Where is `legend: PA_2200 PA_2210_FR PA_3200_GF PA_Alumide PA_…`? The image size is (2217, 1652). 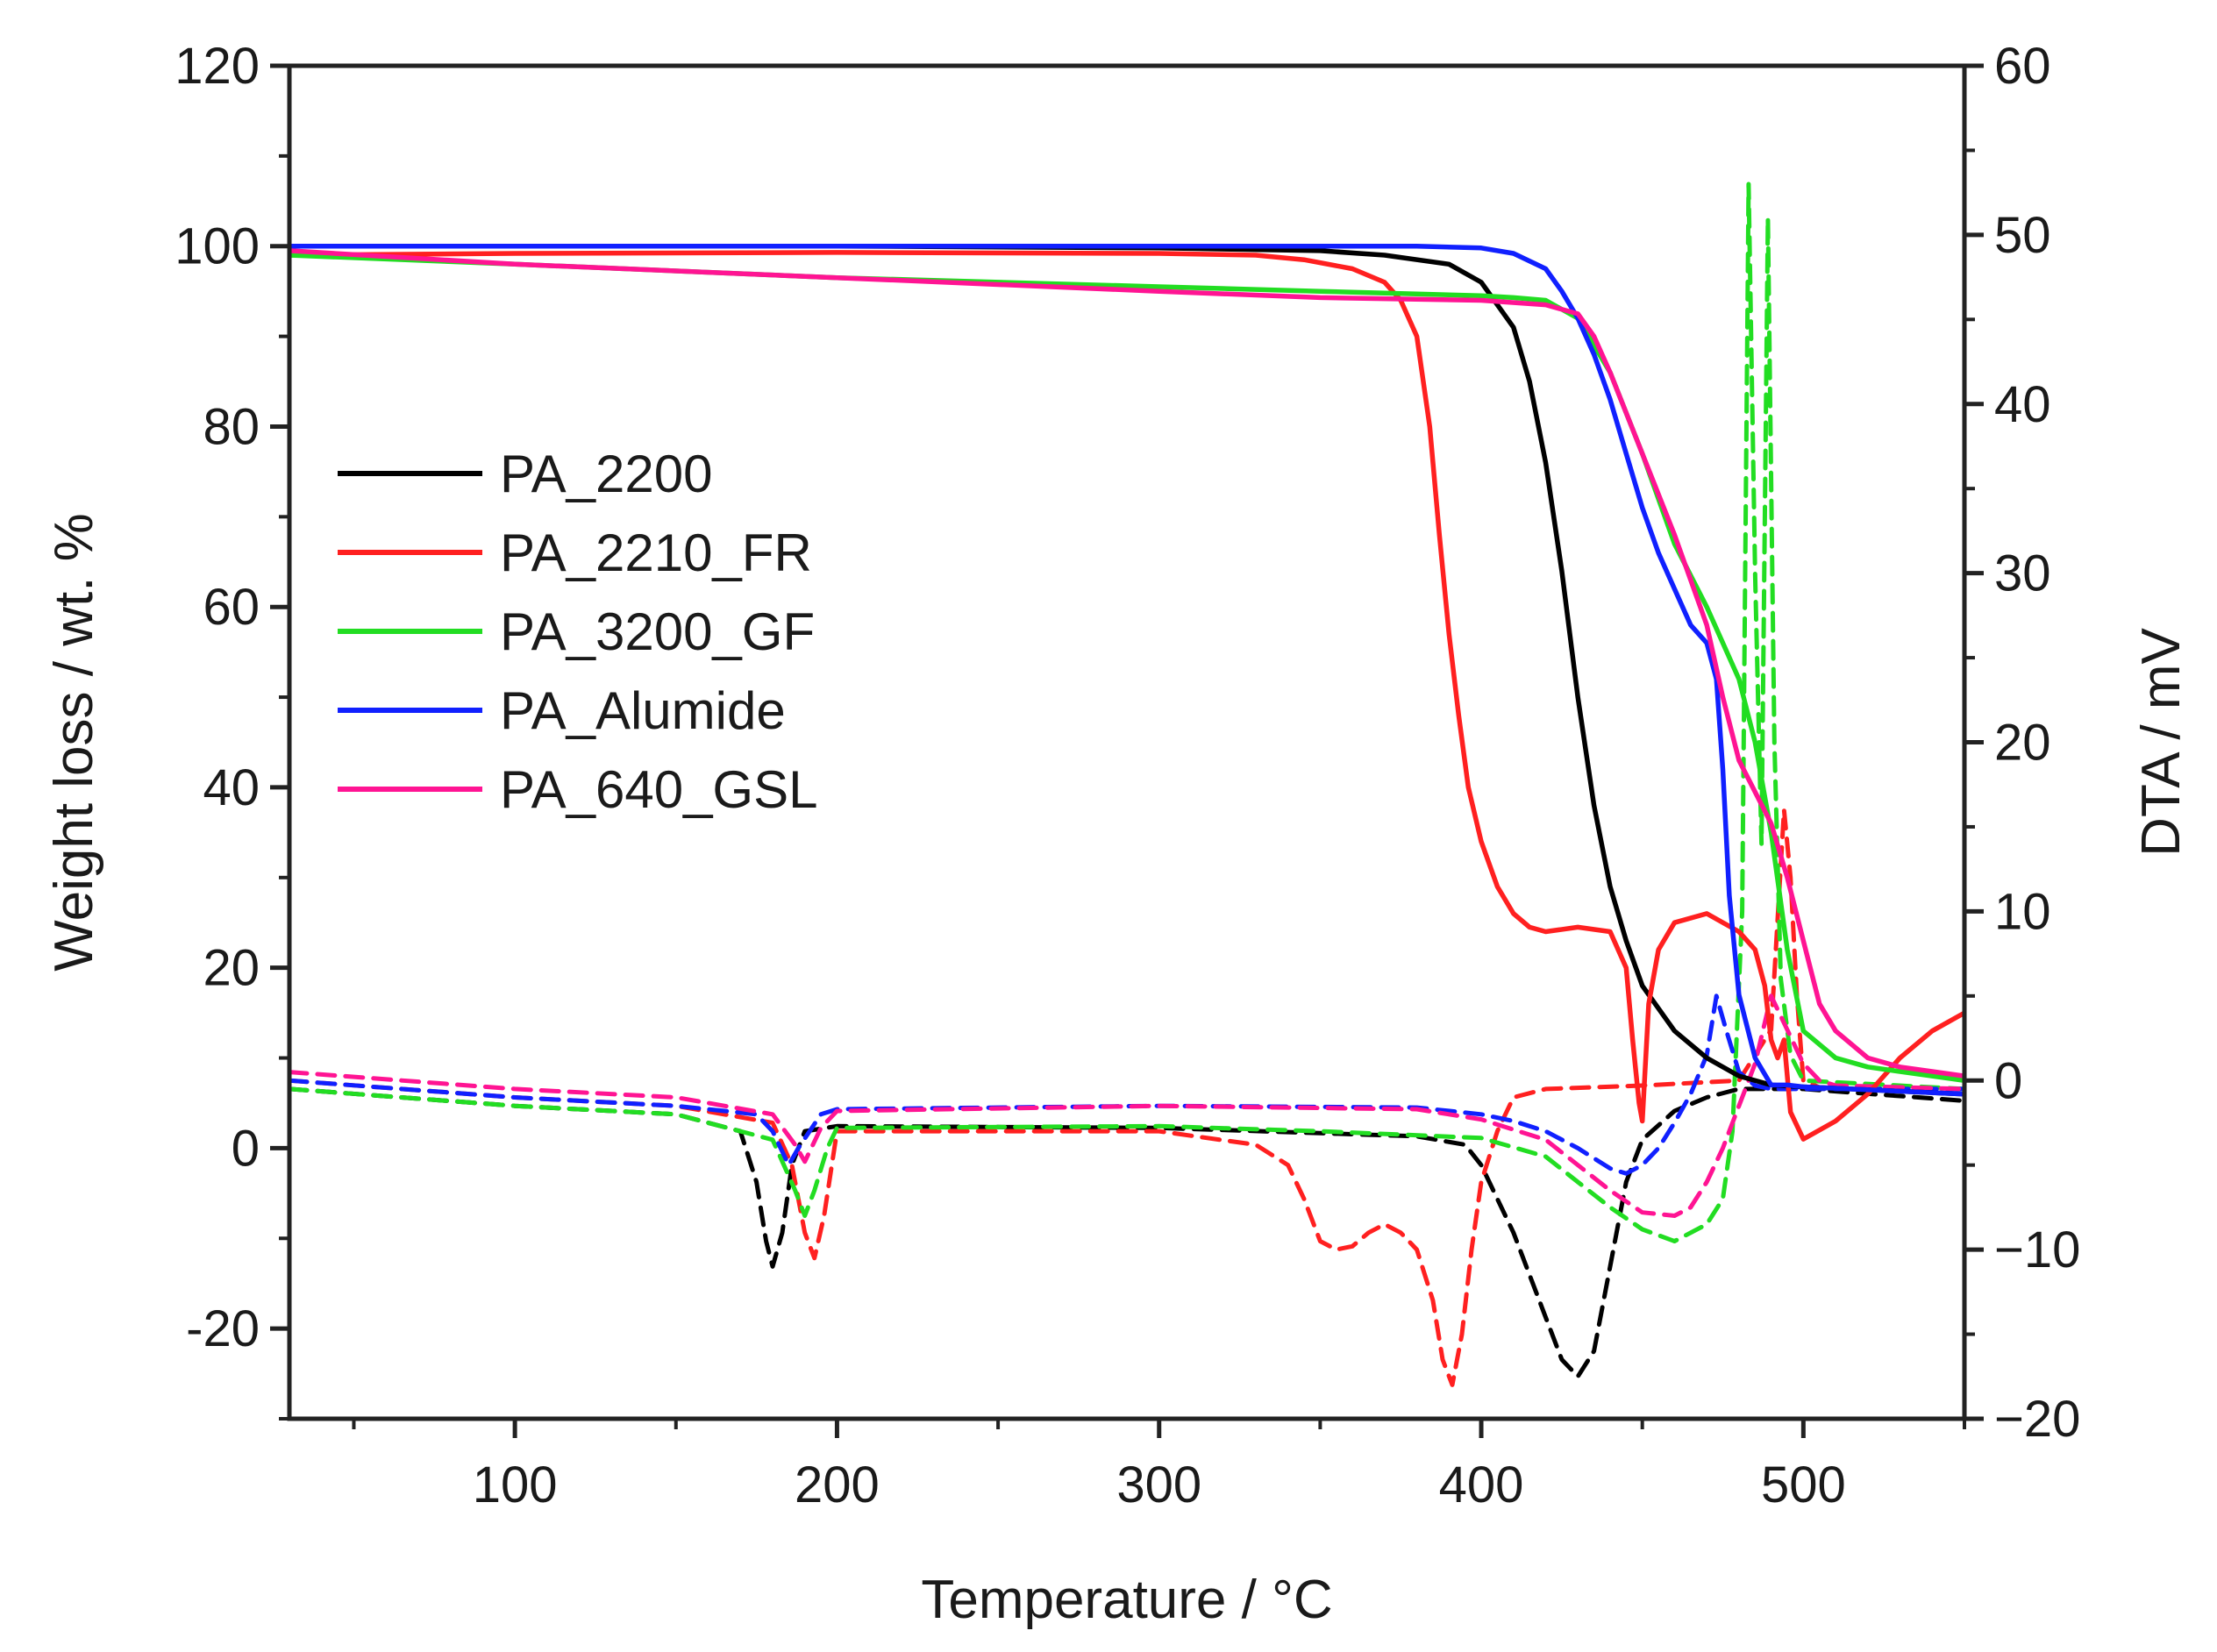 legend: PA_2200 PA_2210_FR PA_3200_GF PA_Alumide PA_… is located at coordinates (578, 632).